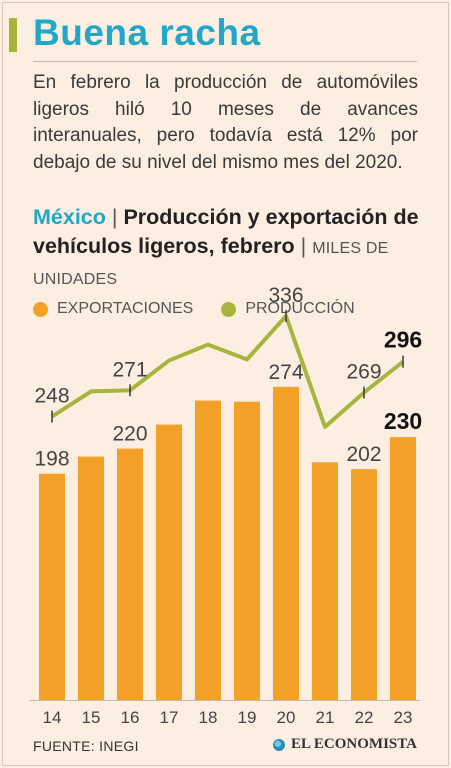  What do you see at coordinates (130, 717) in the screenshot?
I see `x-tick-label: 16` at bounding box center [130, 717].